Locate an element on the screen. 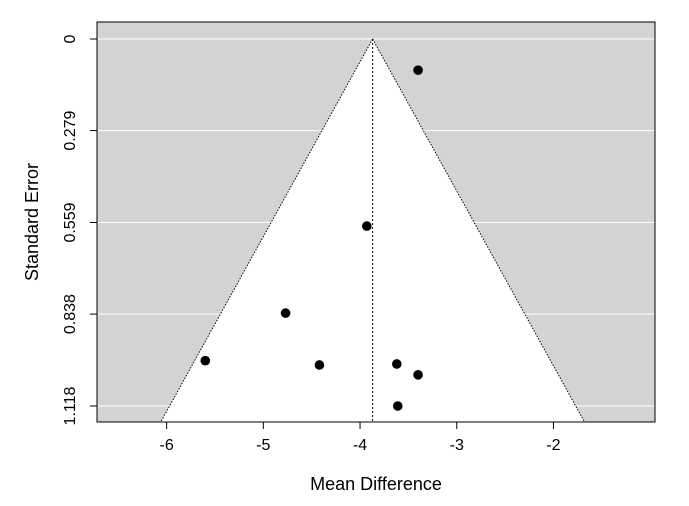 This screenshot has width=689, height=506. y-tick-label: 0 is located at coordinates (70, 38).